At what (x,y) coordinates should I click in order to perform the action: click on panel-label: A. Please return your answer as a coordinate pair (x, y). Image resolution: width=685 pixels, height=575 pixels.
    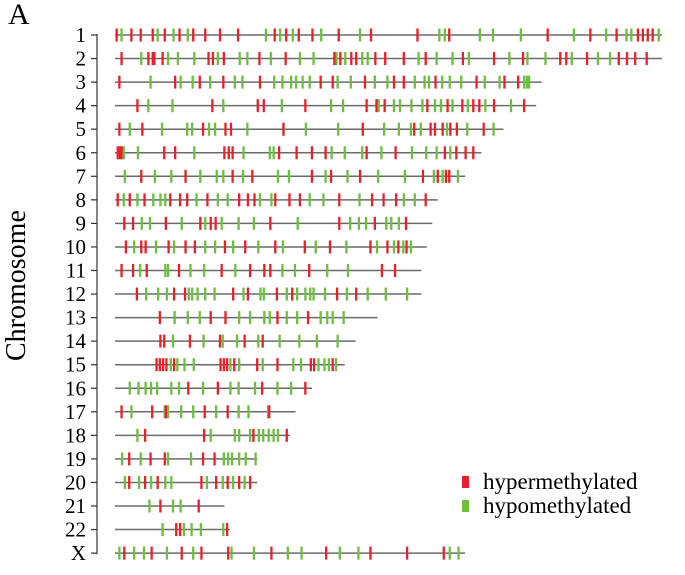
    Looking at the image, I should click on (19, 15).